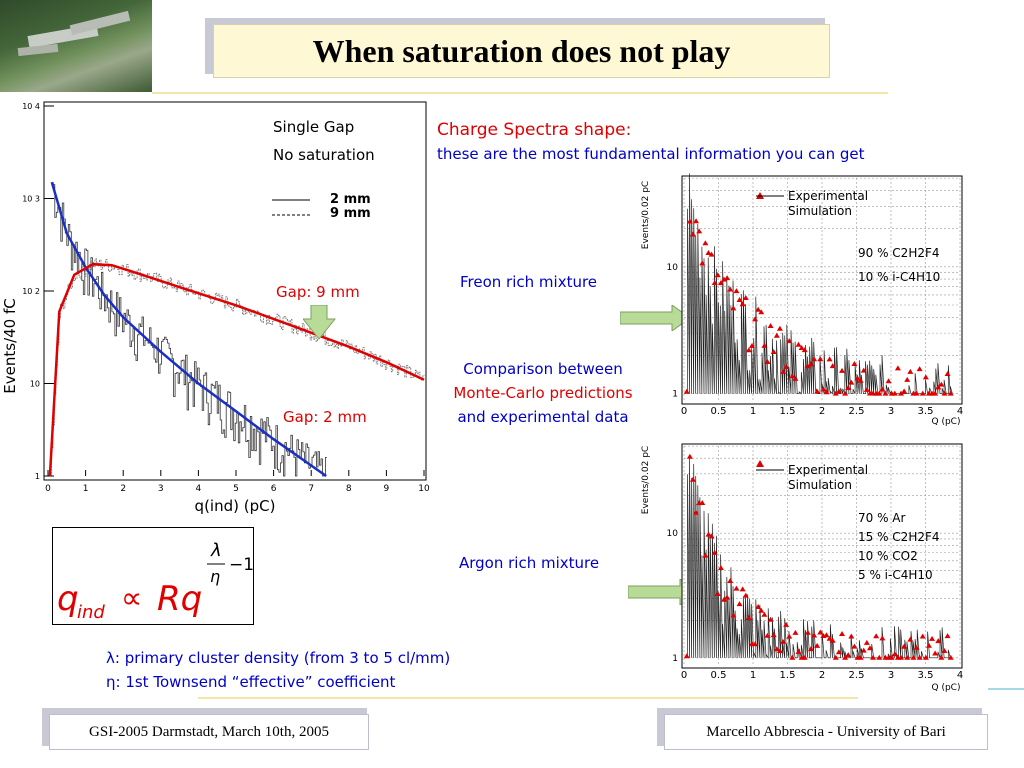  What do you see at coordinates (719, 675) in the screenshot?
I see `x-tick-label: 0.5` at bounding box center [719, 675].